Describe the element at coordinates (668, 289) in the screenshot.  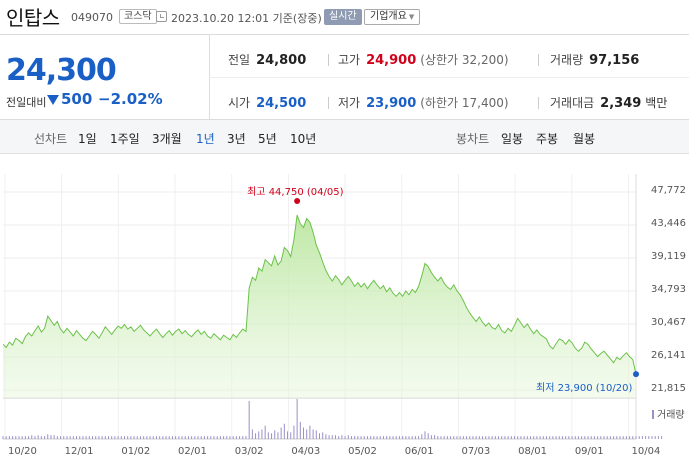
I see `y-tick-label: 34,793` at that location.